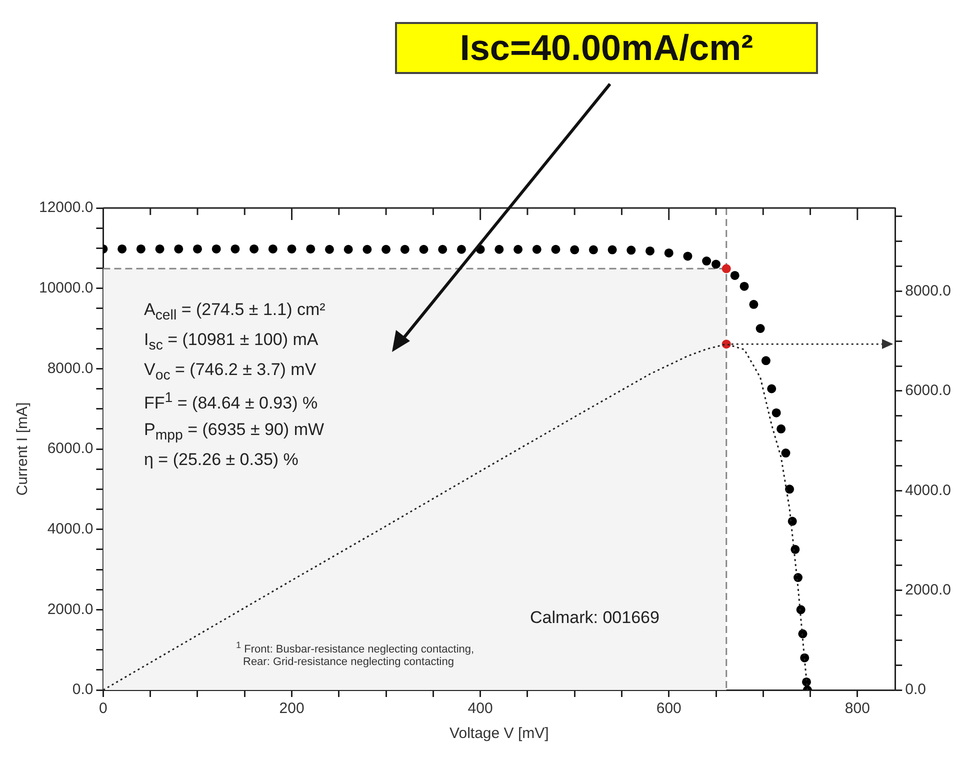  I want to click on x-tick-label: 0, so click(103, 709).